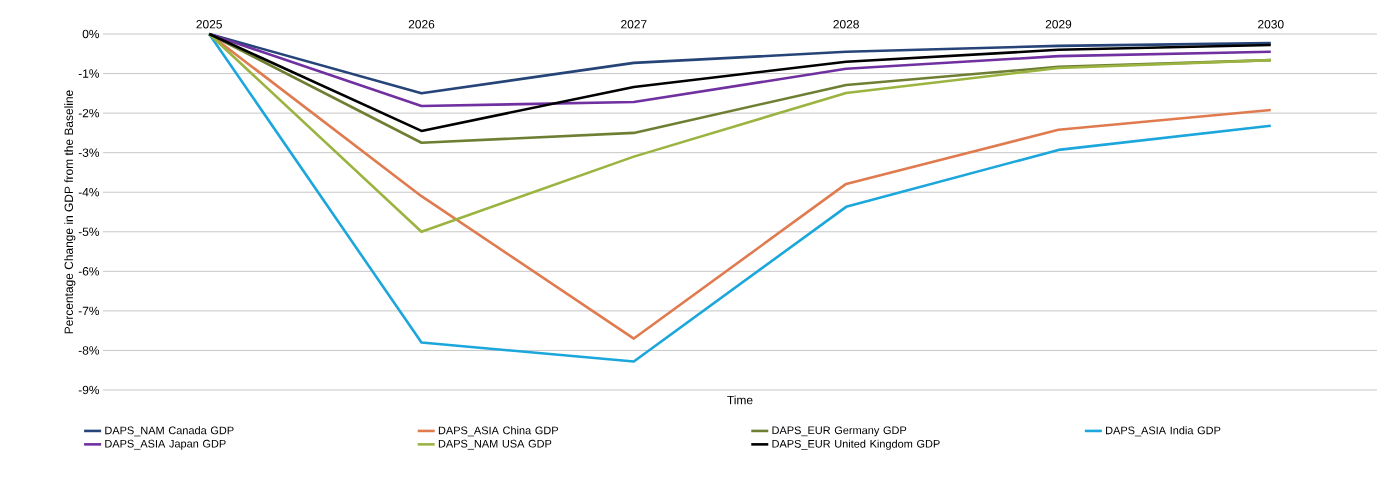 The height and width of the screenshot is (485, 1390). What do you see at coordinates (165, 444) in the screenshot?
I see `legend-label: DAPS_ASIA Japan GDP` at bounding box center [165, 444].